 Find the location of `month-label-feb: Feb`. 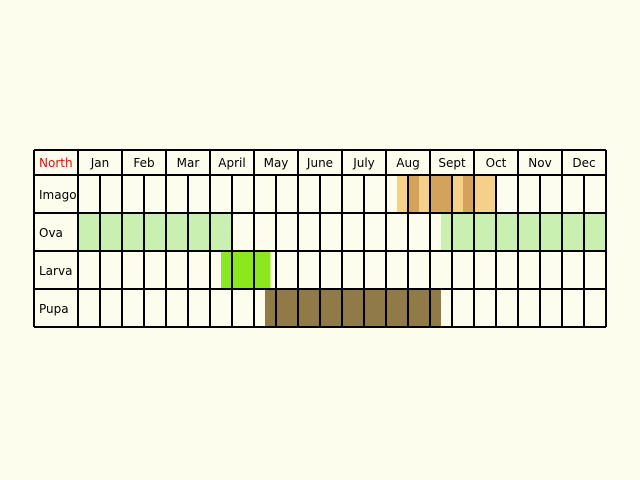

month-label-feb: Feb is located at coordinates (143, 163).